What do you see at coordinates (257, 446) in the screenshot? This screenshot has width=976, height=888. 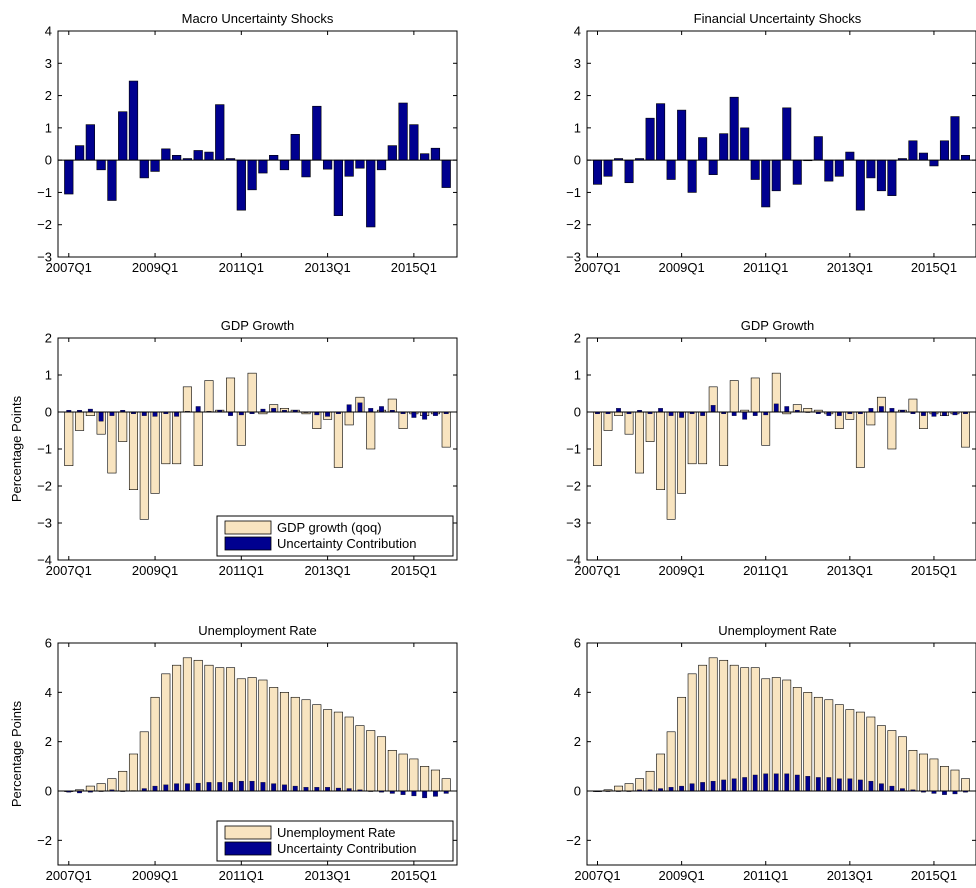 I see `bars` at bounding box center [257, 446].